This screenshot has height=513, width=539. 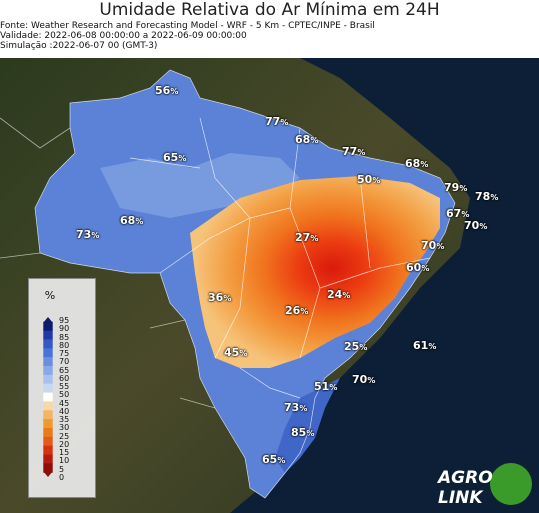 What do you see at coordinates (64, 320) in the screenshot?
I see `legend-tick-label: 95` at bounding box center [64, 320].